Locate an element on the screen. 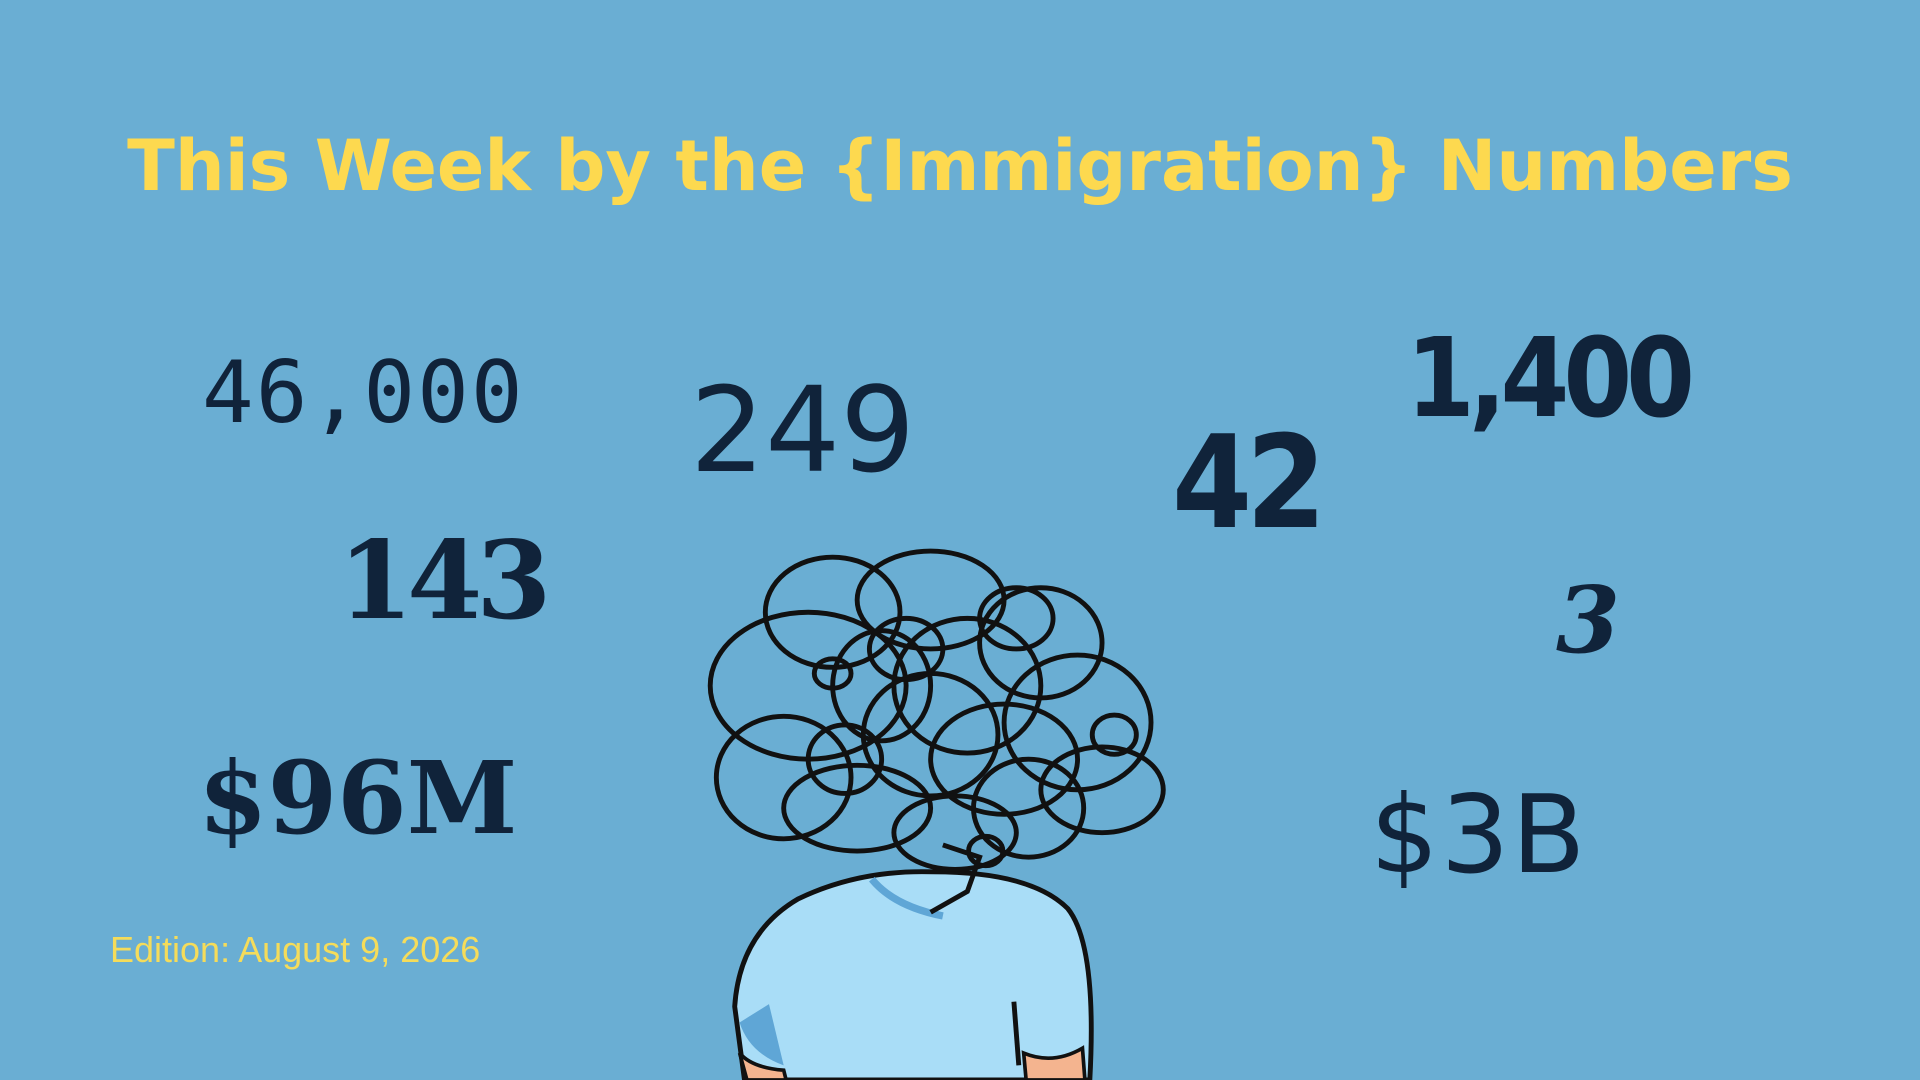 This screenshot has height=1080, width=1920. title: This Week by the {Immigration} Numbers is located at coordinates (960, 166).